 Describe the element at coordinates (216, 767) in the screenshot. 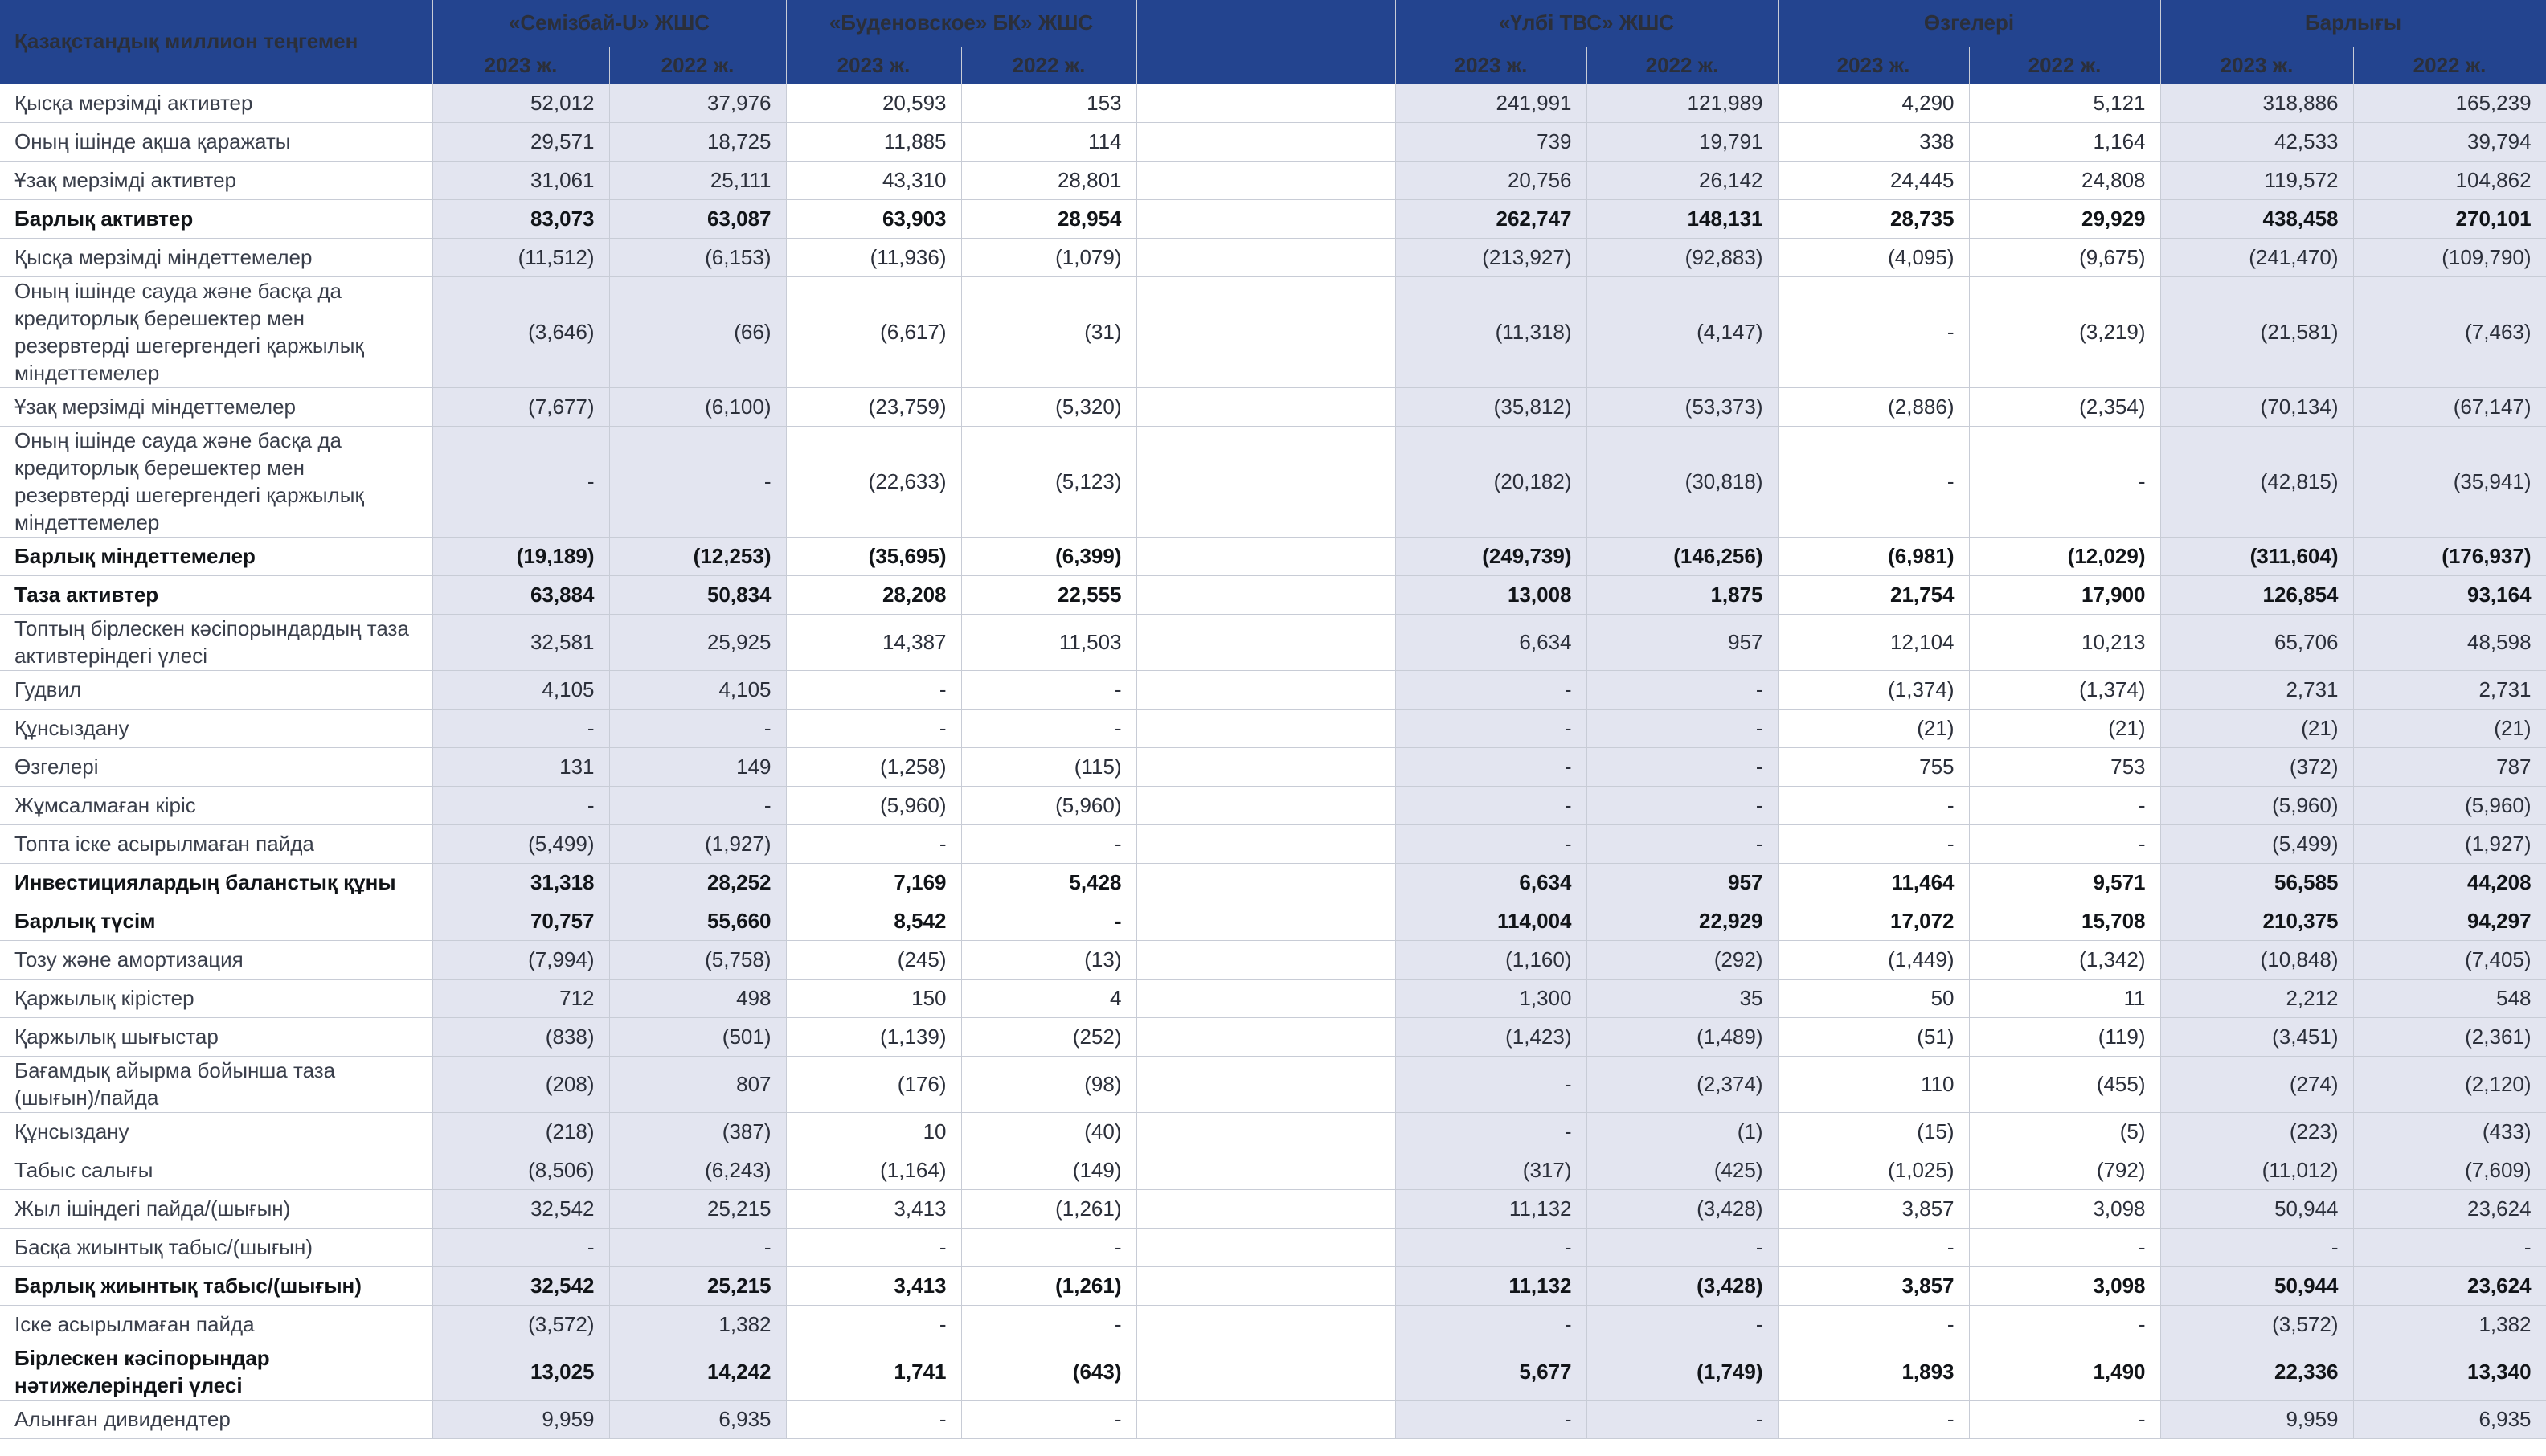

I see `row-label: Өзгелері` at that location.